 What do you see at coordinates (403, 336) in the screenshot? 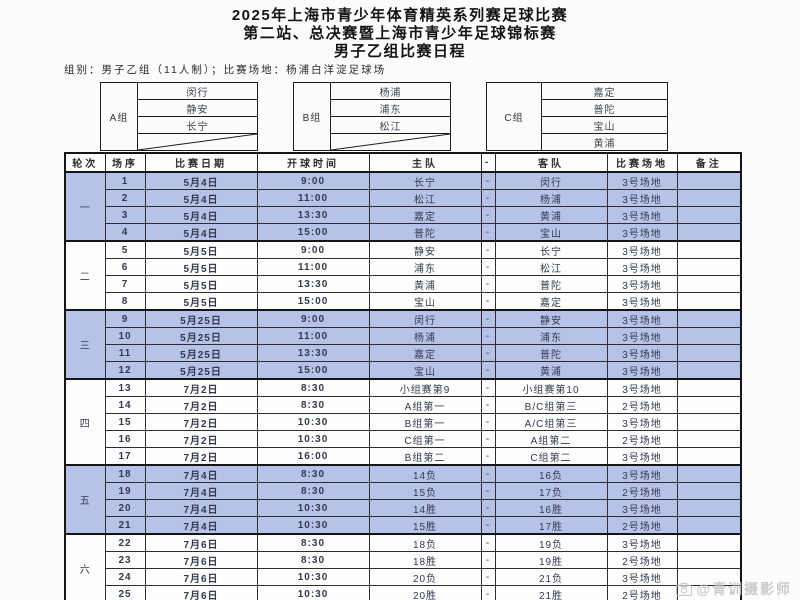
I see `schedule-row: 10 5月25日 11:00 杨浦 - 浦东 3号场地` at bounding box center [403, 336].